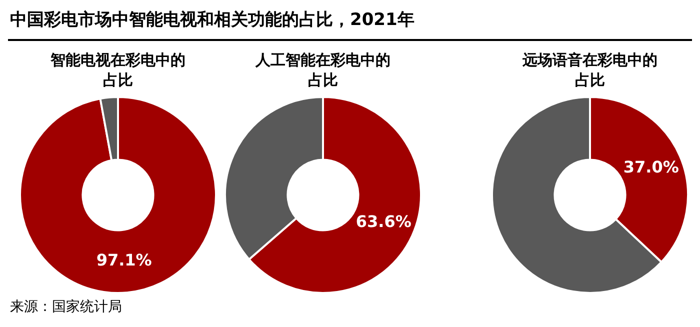 Image resolution: width=700 pixels, height=327 pixels. What do you see at coordinates (212, 20) in the screenshot?
I see `text: 中国彩电市场中智能电视和相关功能的占比，2021年` at bounding box center [212, 20].